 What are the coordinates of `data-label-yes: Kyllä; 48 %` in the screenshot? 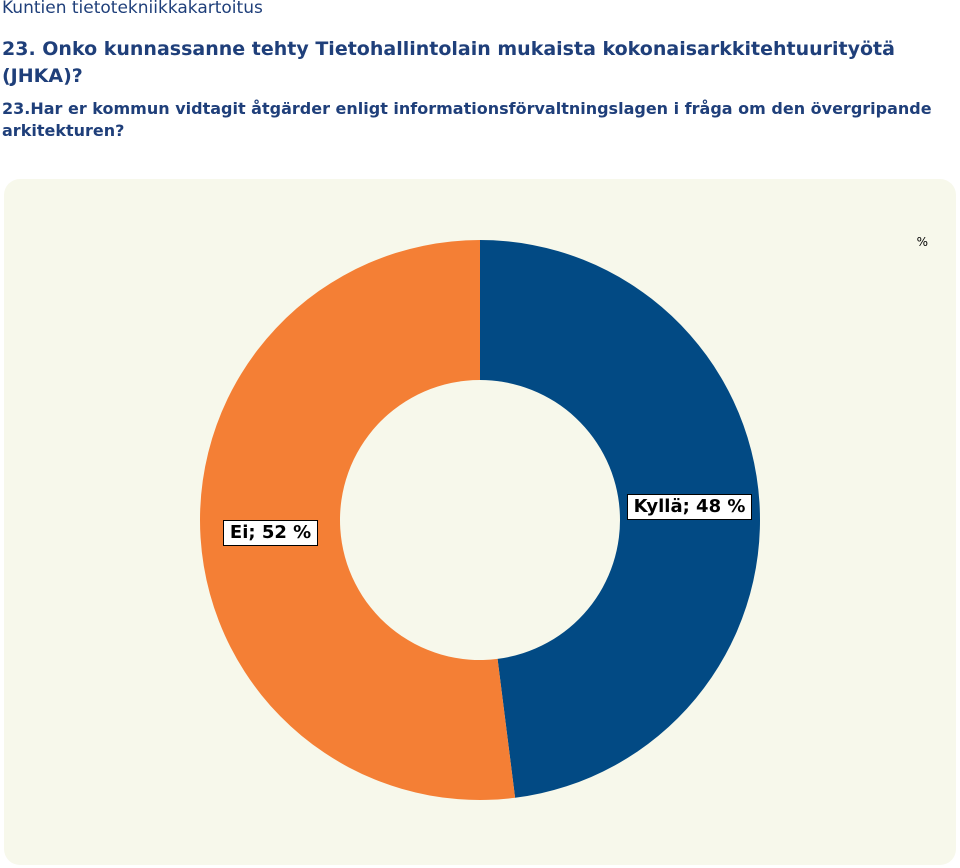 It's located at (689, 506).